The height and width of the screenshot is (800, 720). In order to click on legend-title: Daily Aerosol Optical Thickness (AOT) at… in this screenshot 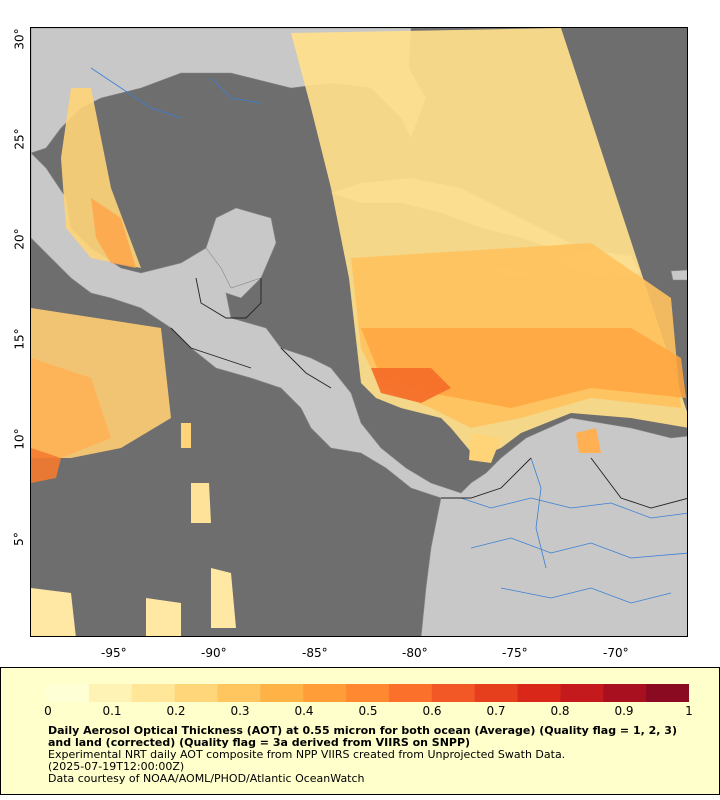, I will do `click(362, 736)`.